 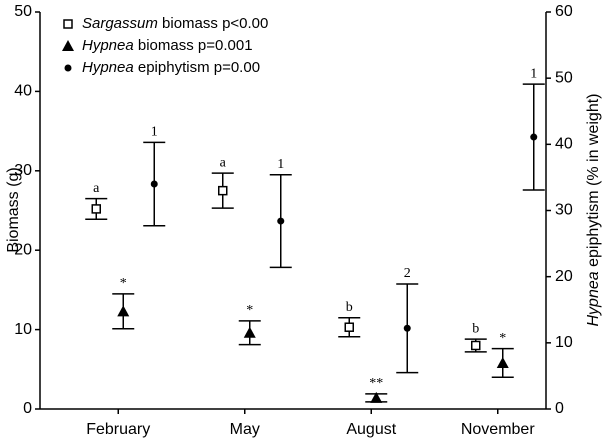 I want to click on y2-tick-label: 20, so click(x=564, y=276).